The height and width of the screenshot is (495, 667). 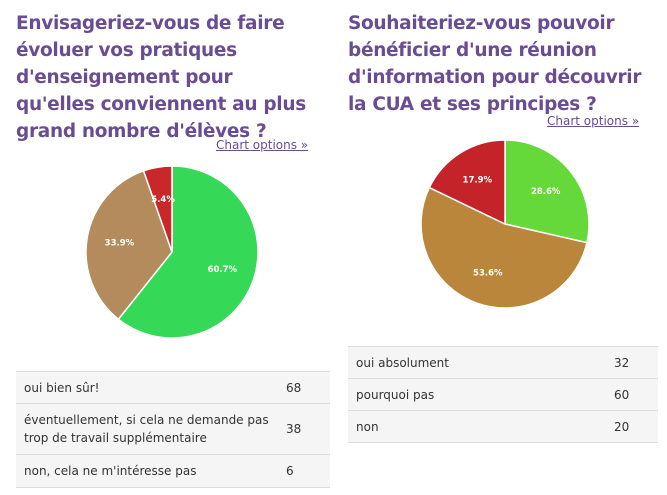 What do you see at coordinates (488, 274) in the screenshot?
I see `slice-label: 53.6%` at bounding box center [488, 274].